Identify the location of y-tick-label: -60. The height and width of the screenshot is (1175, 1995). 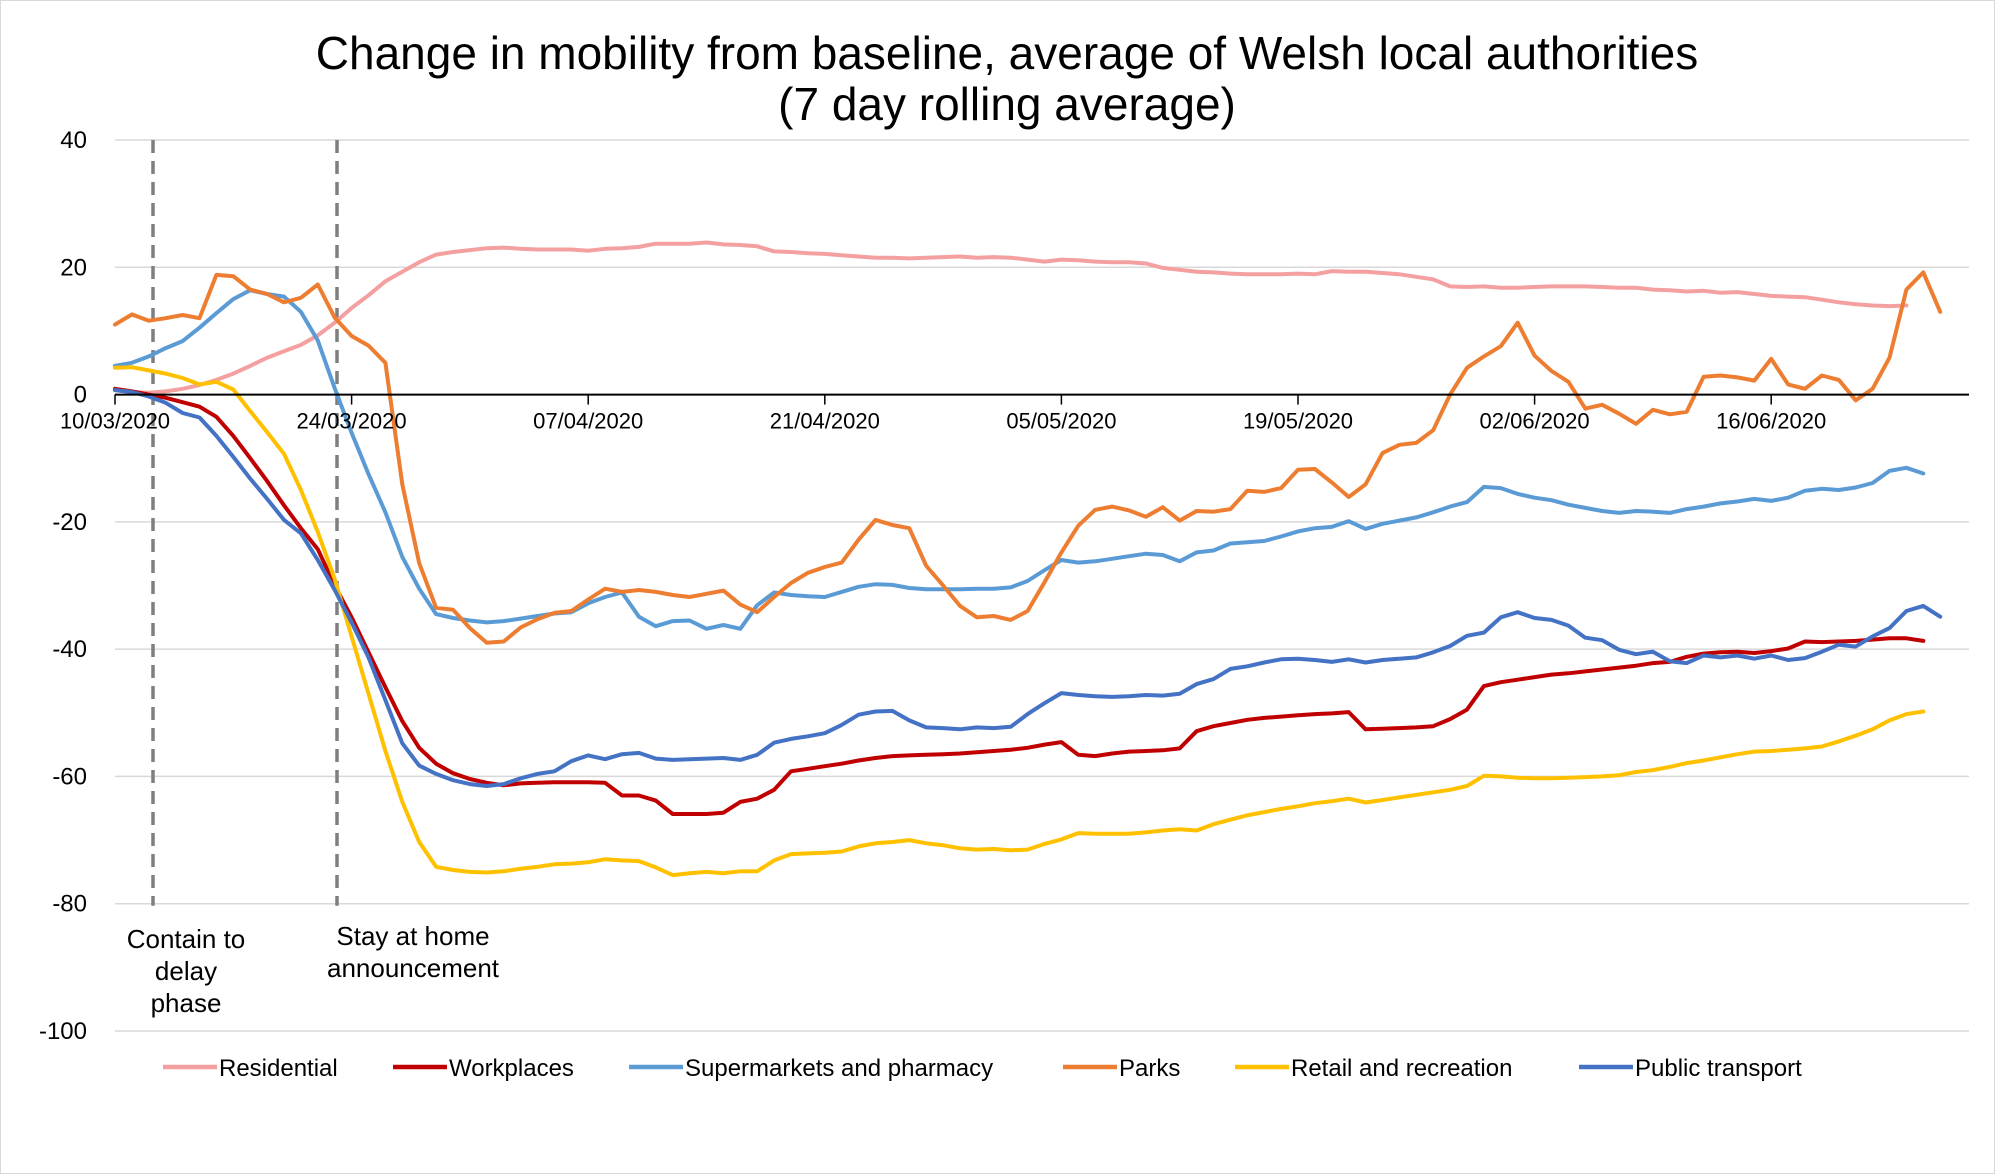
(69, 776).